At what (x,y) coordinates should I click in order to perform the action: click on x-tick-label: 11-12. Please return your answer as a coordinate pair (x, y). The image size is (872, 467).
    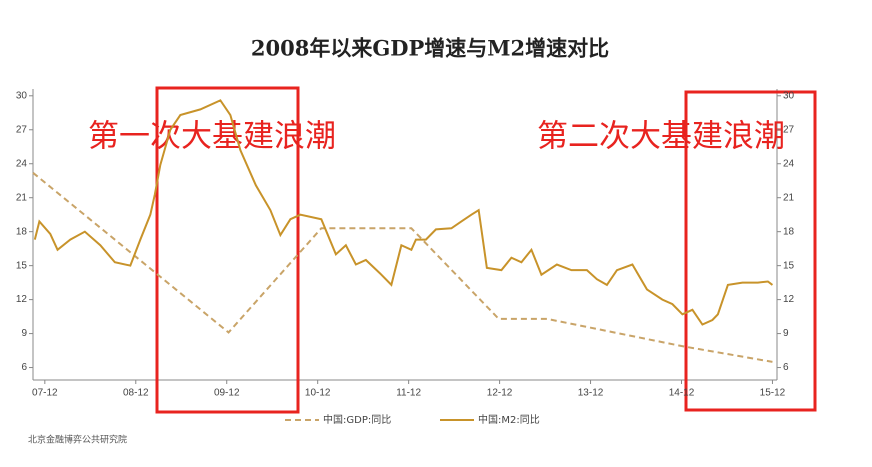
    Looking at the image, I should click on (408, 393).